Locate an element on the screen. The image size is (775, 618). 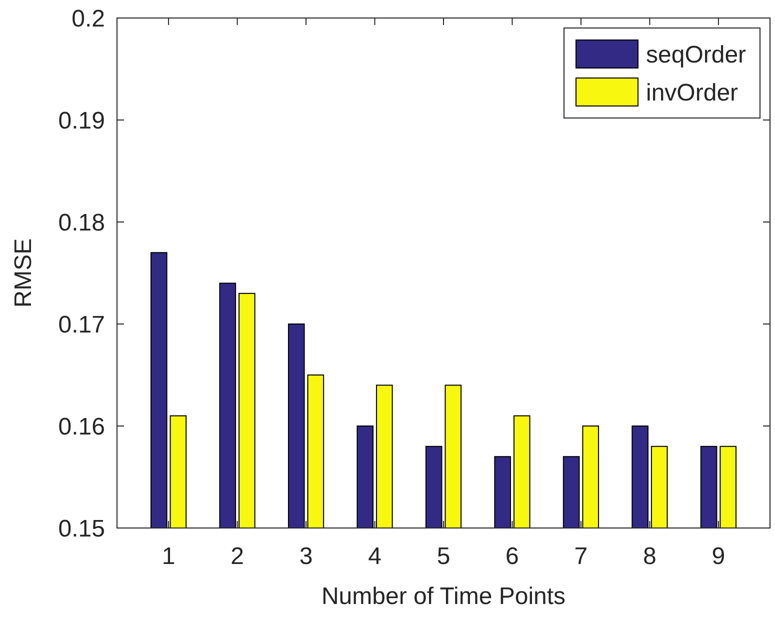
y-tick-label: 0.15 is located at coordinates (81, 528).